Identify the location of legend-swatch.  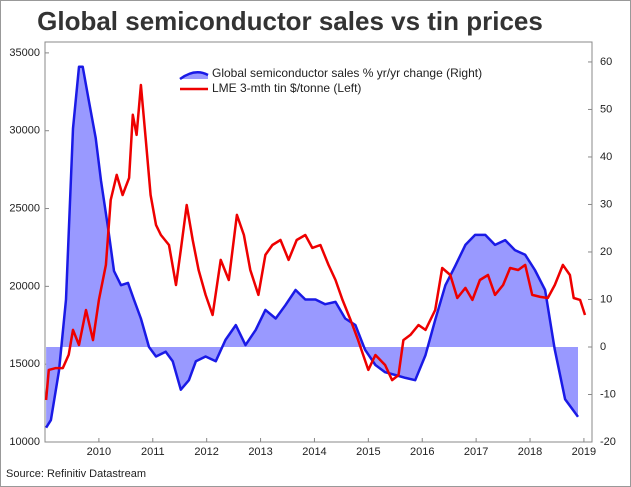
(194, 76).